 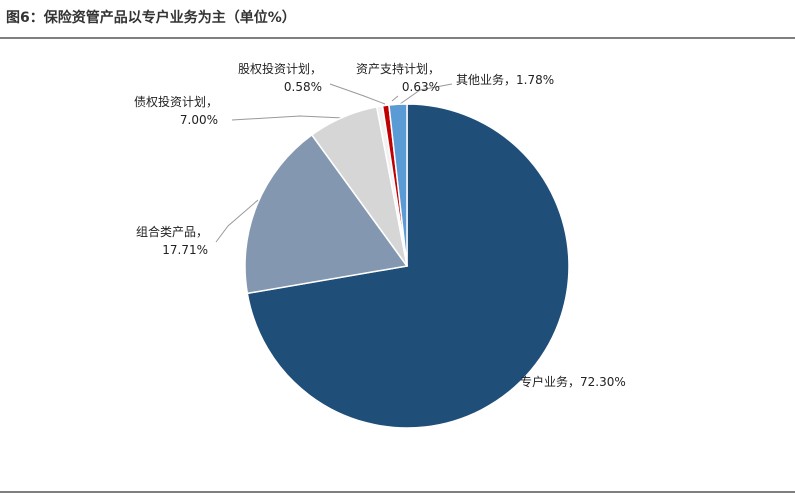 I want to click on leader-lines, so click(x=334, y=163).